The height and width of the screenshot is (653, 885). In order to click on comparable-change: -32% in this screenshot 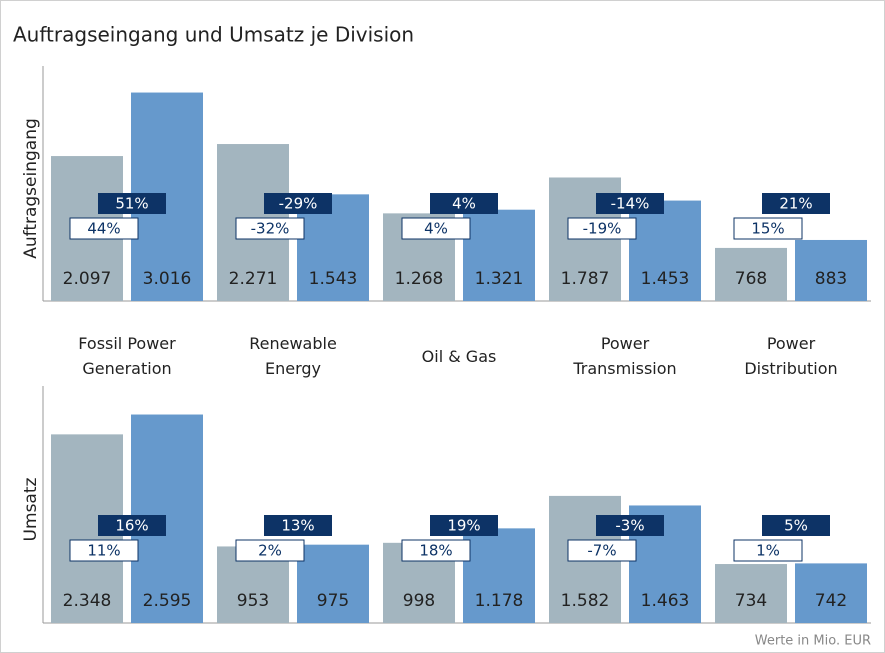, I will do `click(270, 229)`.